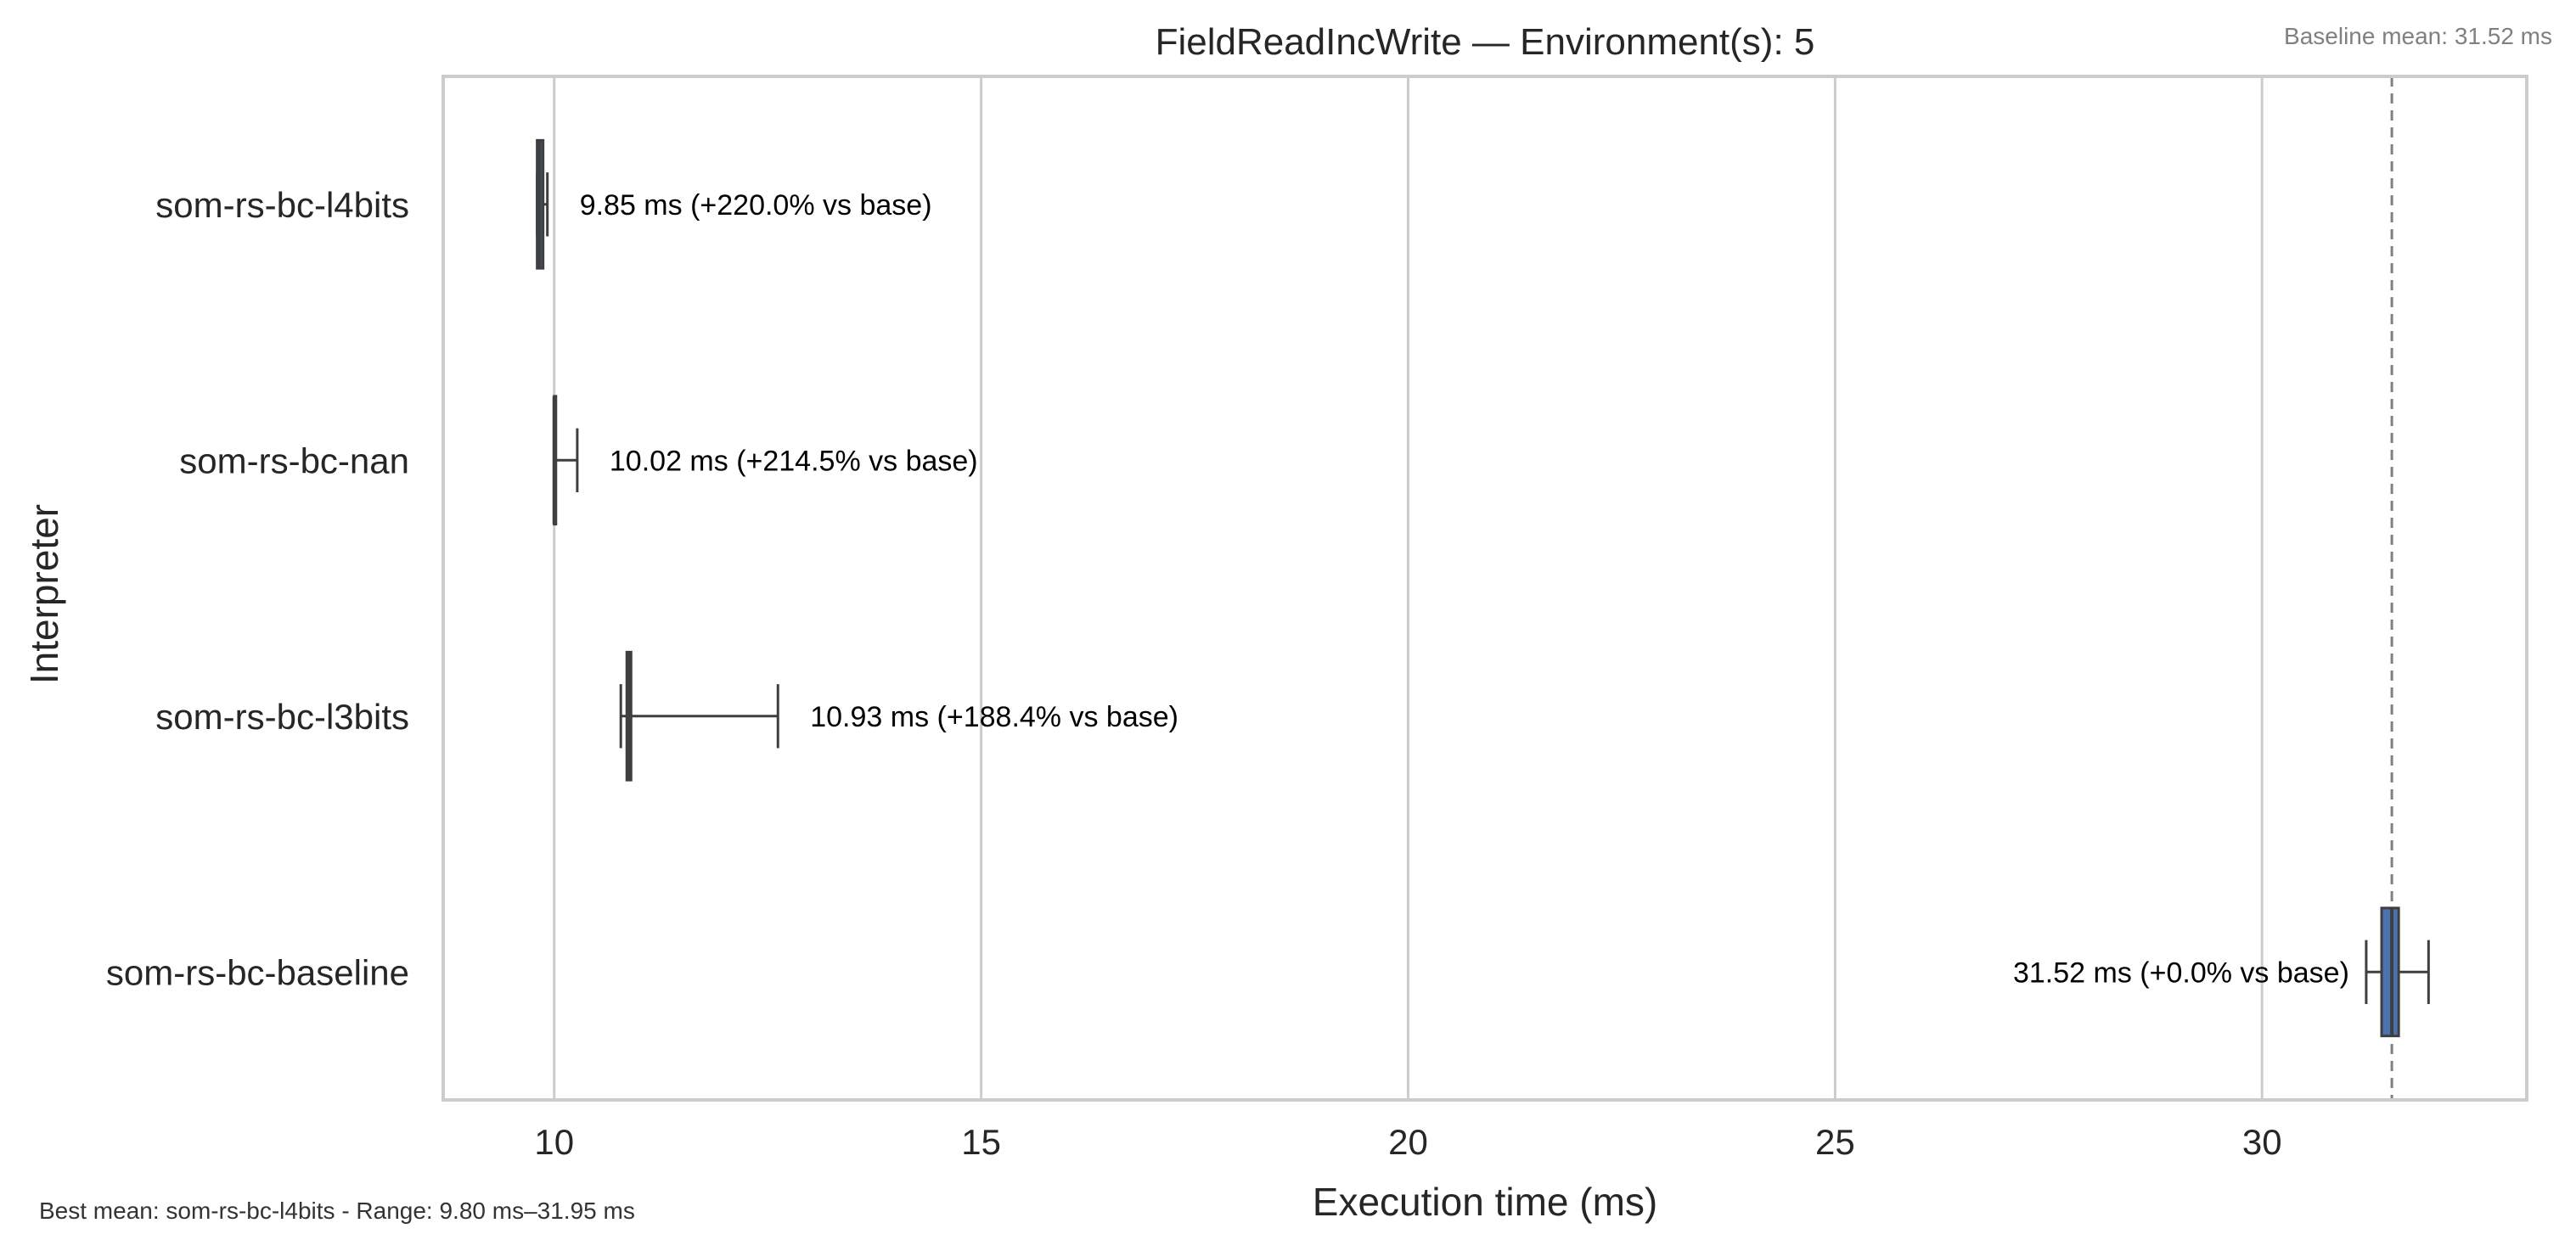 The image size is (2576, 1251). What do you see at coordinates (2181, 972) in the screenshot?
I see `mean-label: 31.52 ms (+0.0% vs base)` at bounding box center [2181, 972].